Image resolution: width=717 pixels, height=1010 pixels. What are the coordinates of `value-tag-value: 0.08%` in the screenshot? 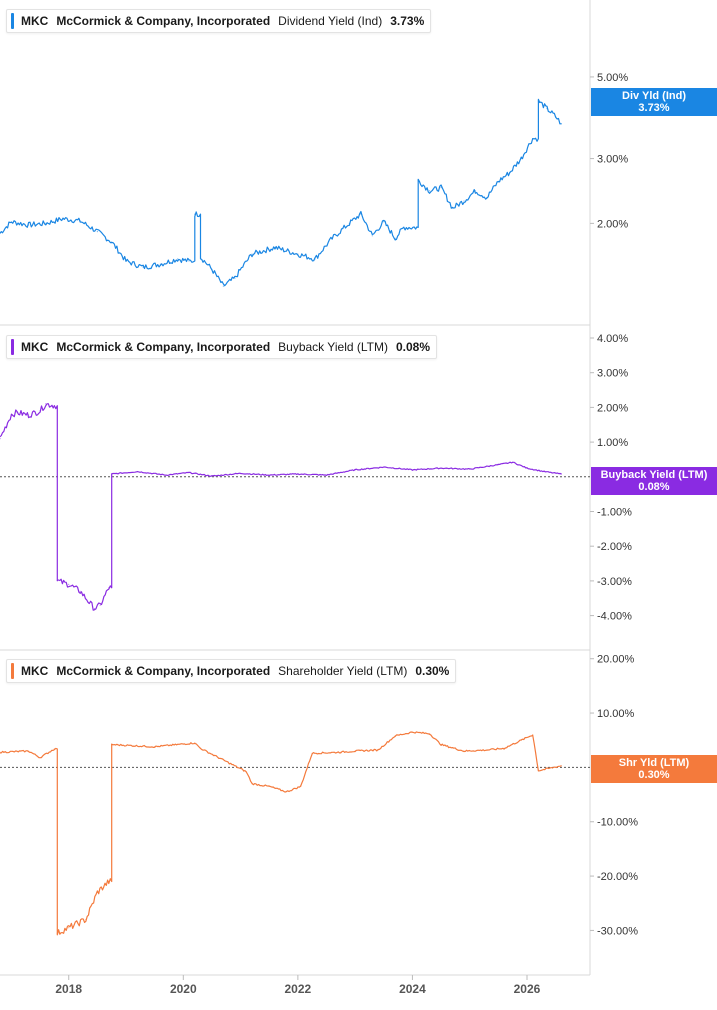 It's located at (654, 487).